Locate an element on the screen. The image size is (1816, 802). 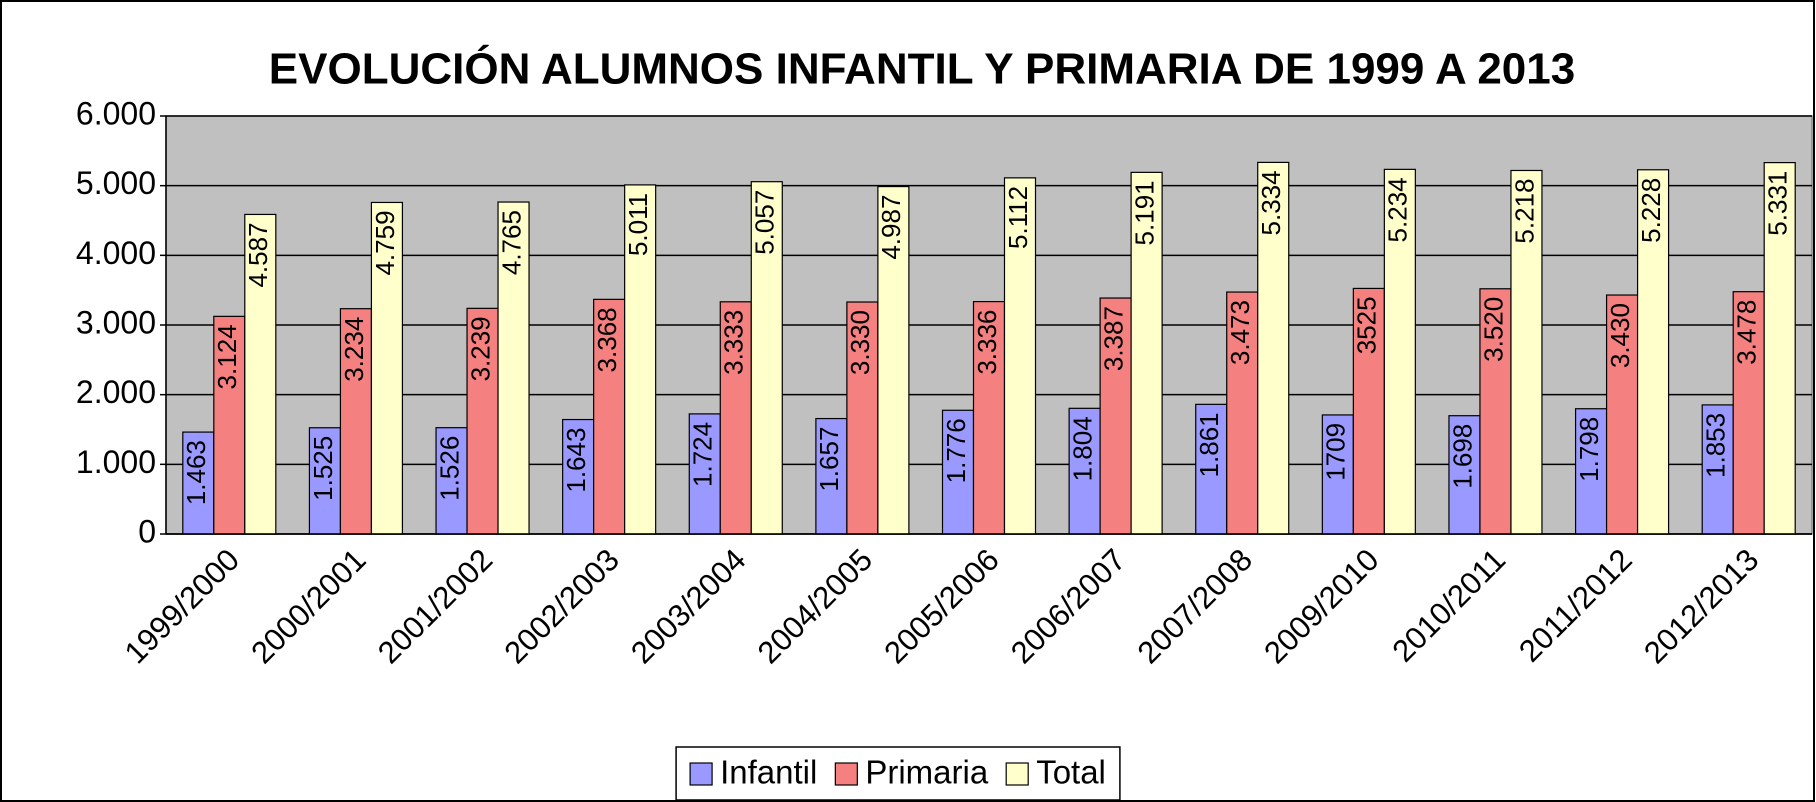
data-label: 1.526 is located at coordinates (449, 468).